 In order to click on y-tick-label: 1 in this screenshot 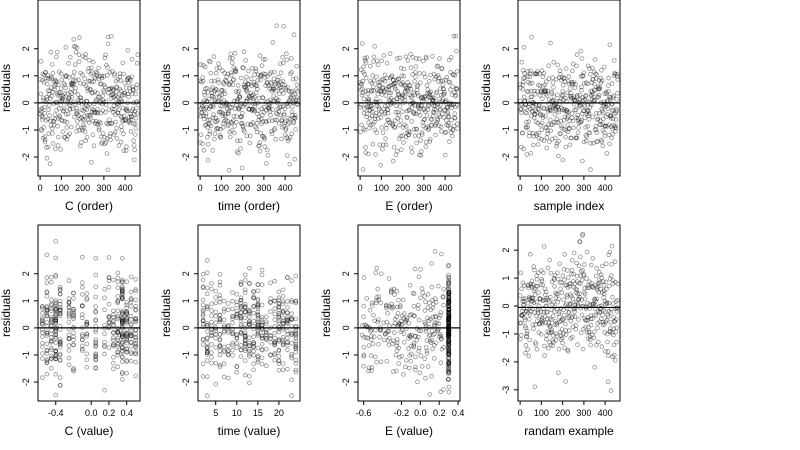, I will do `click(26, 75)`.